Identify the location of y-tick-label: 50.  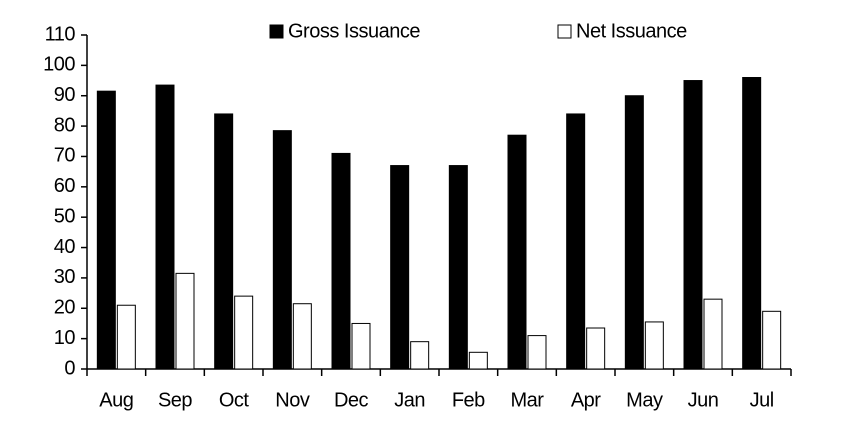
(65, 216).